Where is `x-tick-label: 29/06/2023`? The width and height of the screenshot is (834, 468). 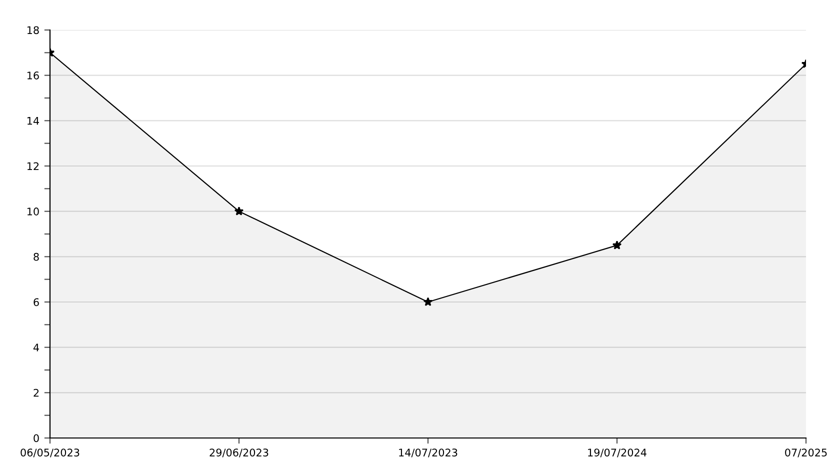 x-tick-label: 29/06/2023 is located at coordinates (239, 453).